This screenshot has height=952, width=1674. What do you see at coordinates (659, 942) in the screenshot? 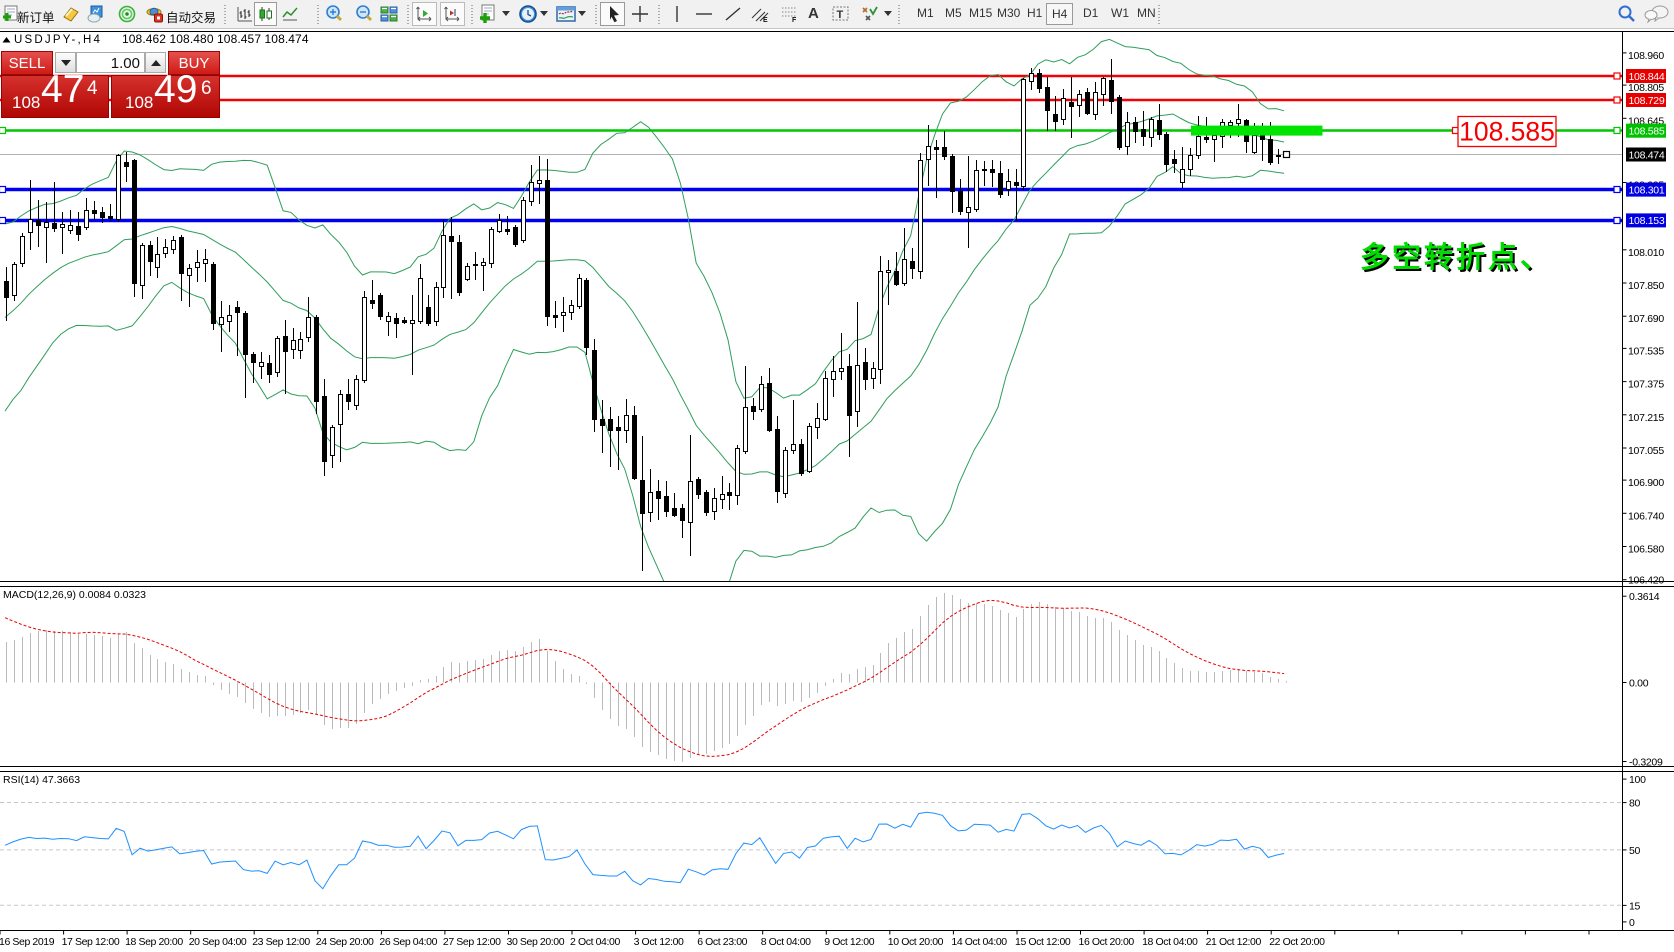
I see `svg-text: 3 Oct 12:00` at bounding box center [659, 942].